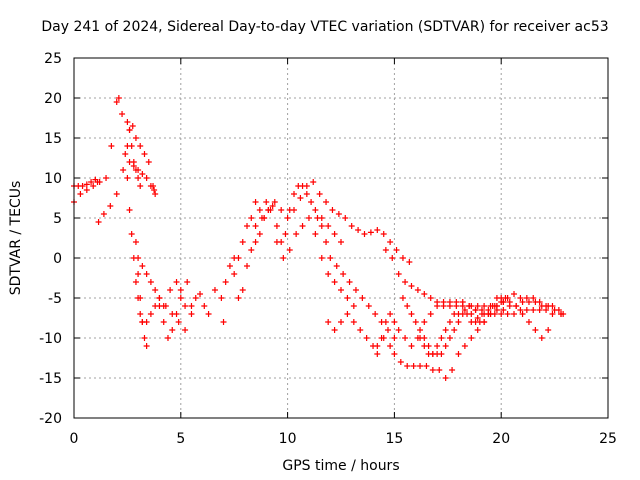 The height and width of the screenshot is (480, 640). Describe the element at coordinates (114, 150) in the screenshot. I see `series-A` at that location.